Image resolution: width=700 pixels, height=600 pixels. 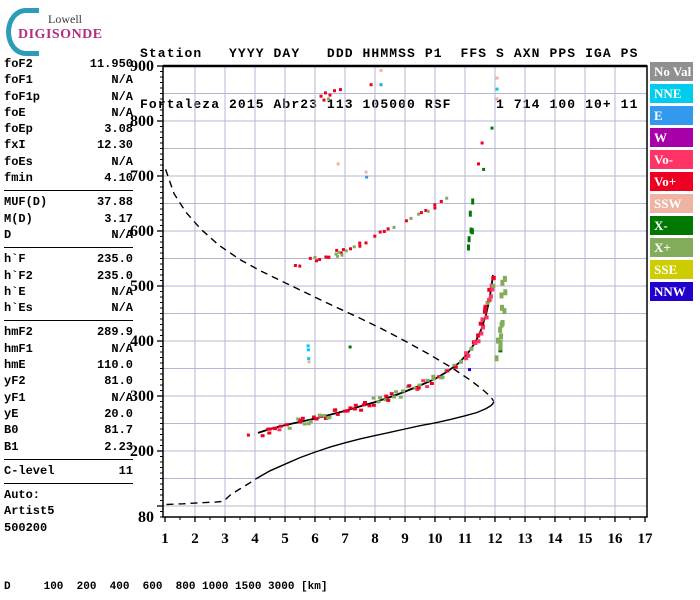 What do you see at coordinates (15, 145) in the screenshot?
I see `readout-label: fxI` at bounding box center [15, 145].